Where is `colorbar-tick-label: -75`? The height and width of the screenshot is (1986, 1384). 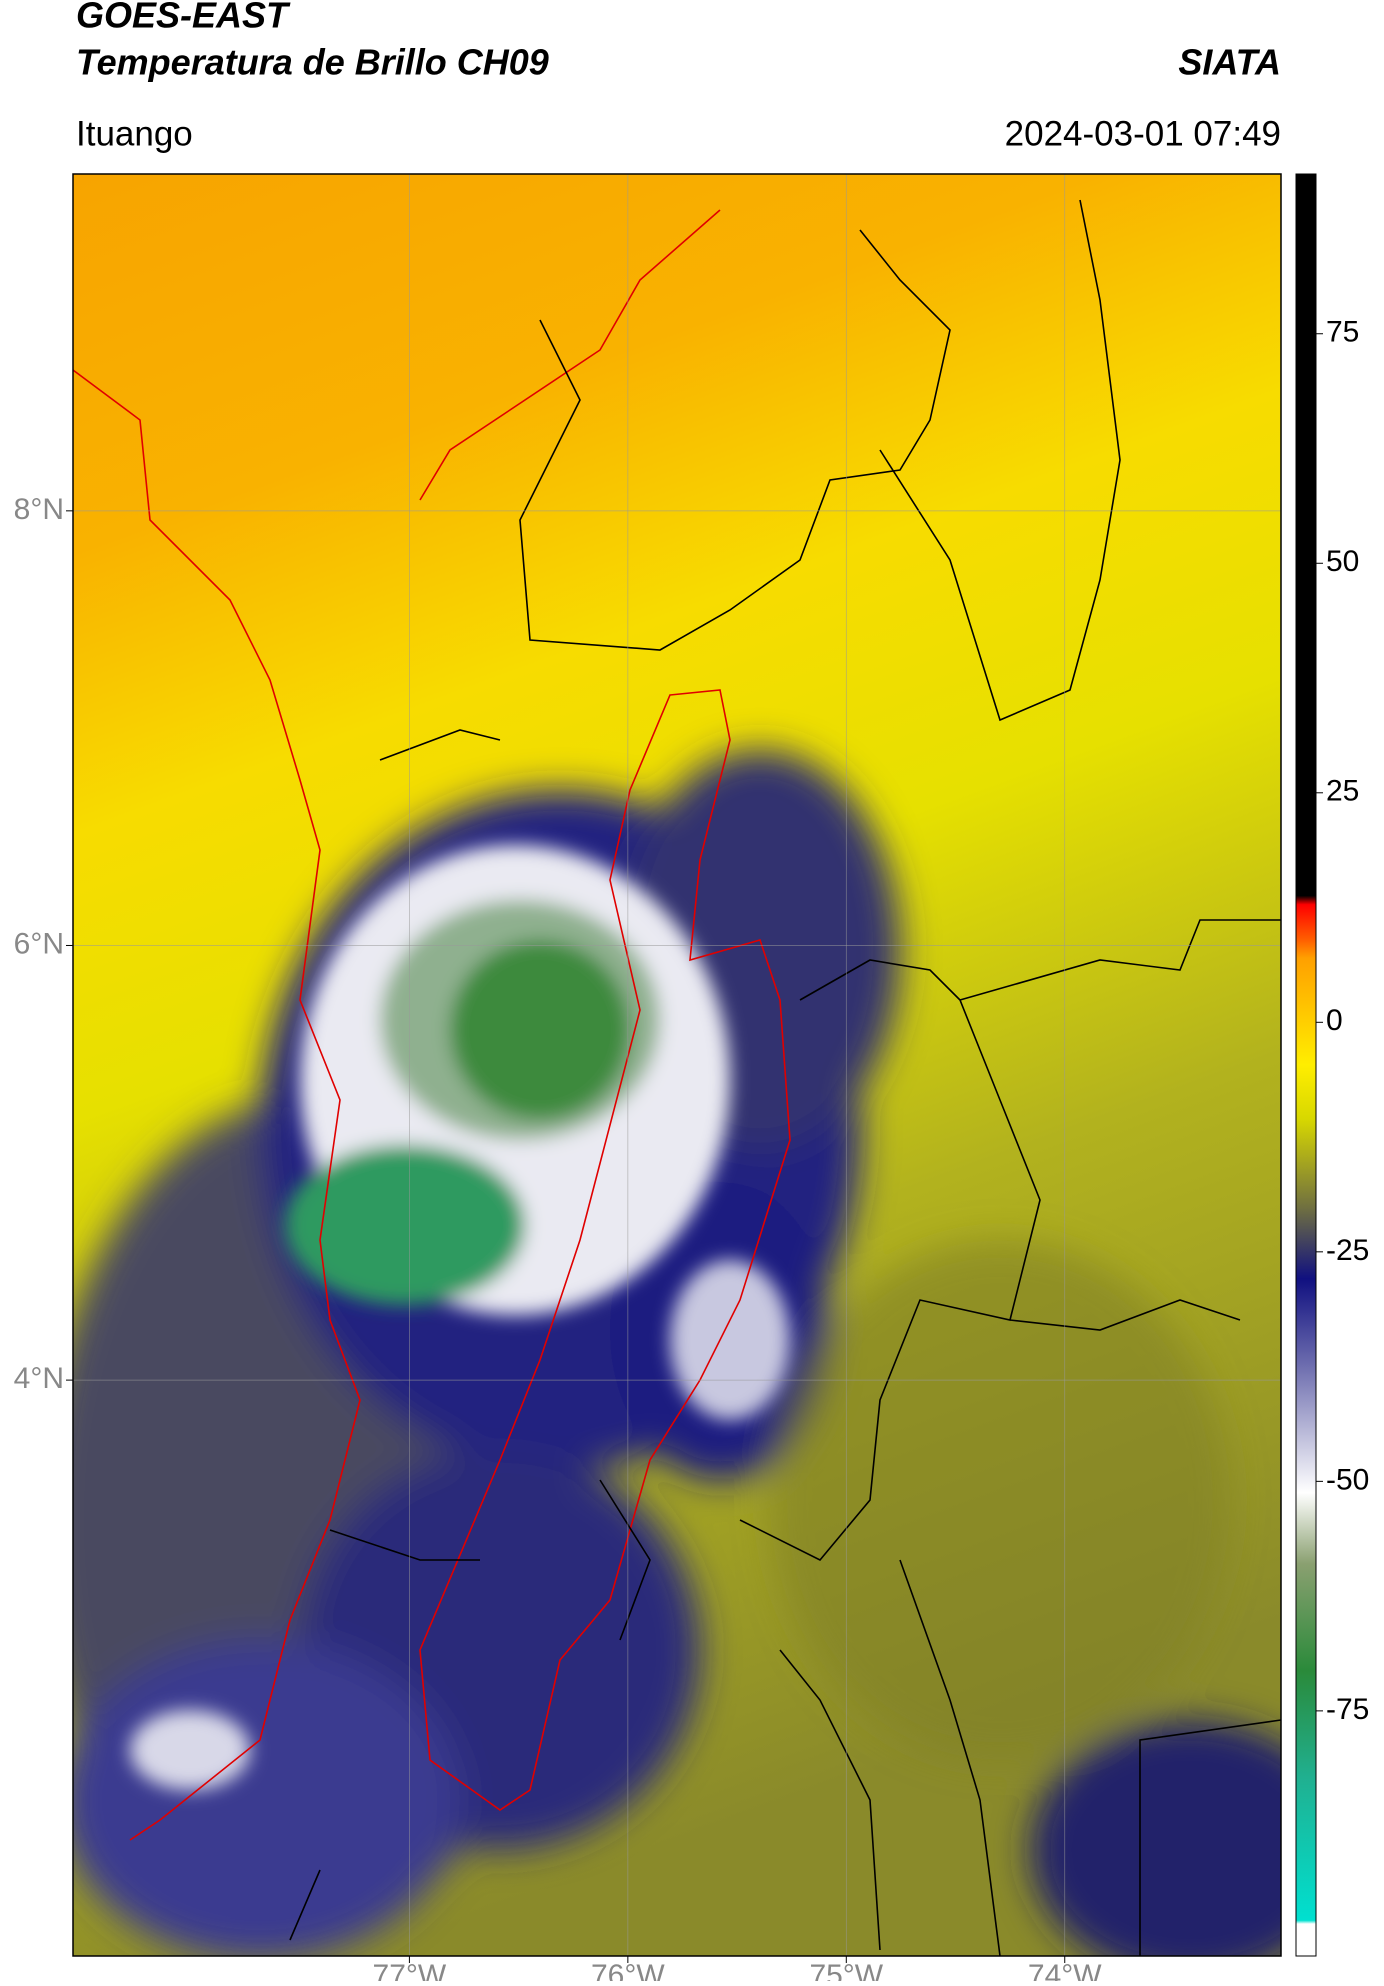
colorbar-tick-label: -75 is located at coordinates (1347, 1709).